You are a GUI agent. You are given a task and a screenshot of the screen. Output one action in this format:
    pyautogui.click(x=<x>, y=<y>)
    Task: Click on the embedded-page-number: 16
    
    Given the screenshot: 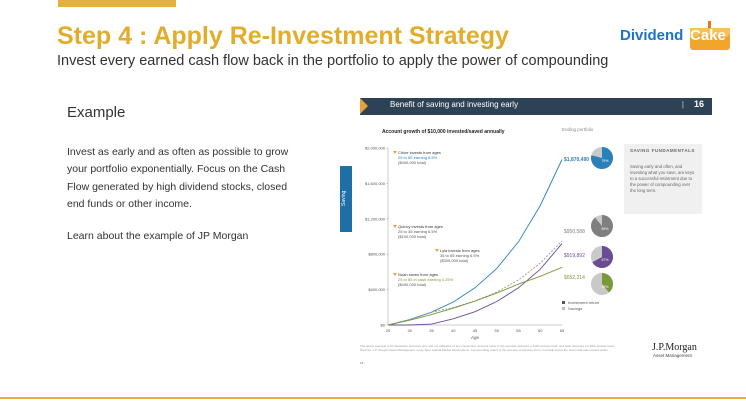 What is the action you would take?
    pyautogui.click(x=698, y=104)
    